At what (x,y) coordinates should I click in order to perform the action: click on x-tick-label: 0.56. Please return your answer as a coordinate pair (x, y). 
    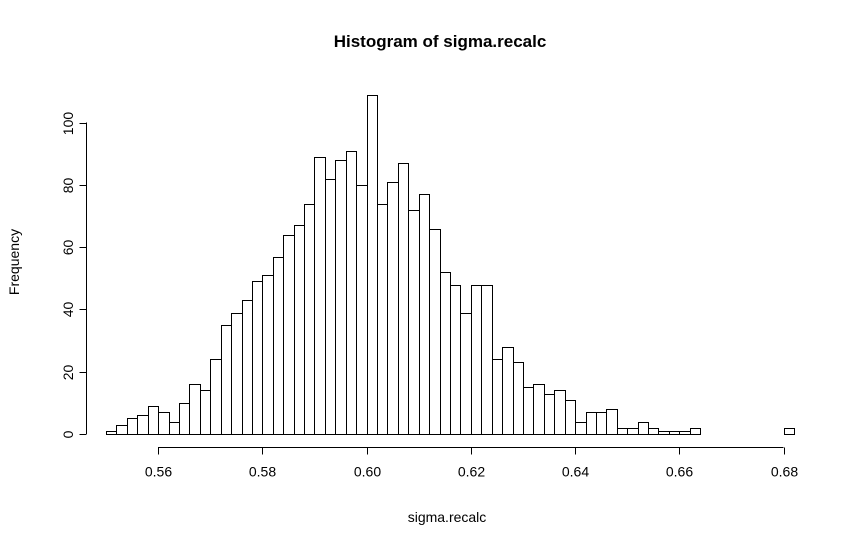
    Looking at the image, I should click on (158, 472).